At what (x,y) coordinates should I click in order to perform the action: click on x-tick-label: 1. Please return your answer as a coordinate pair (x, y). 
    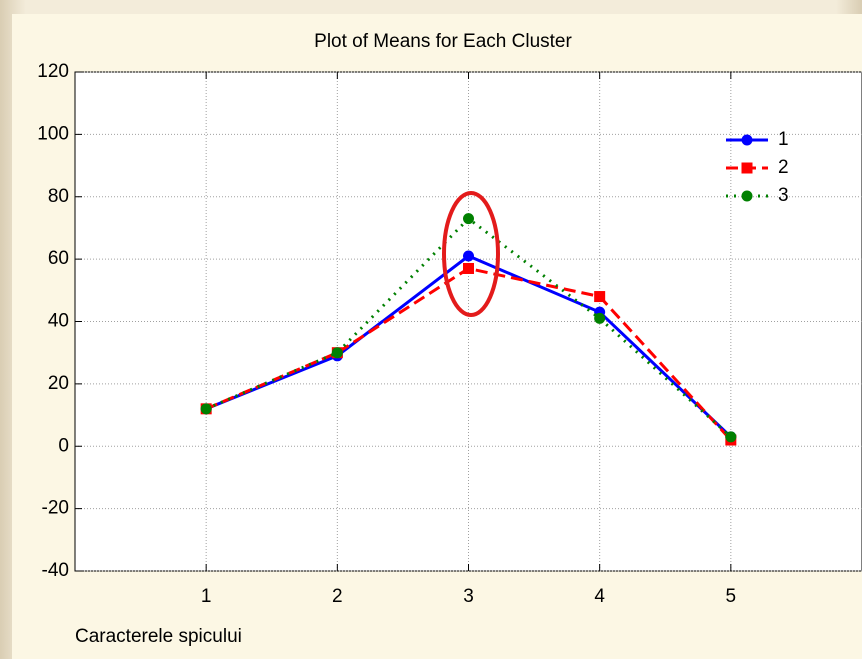
    Looking at the image, I should click on (206, 596).